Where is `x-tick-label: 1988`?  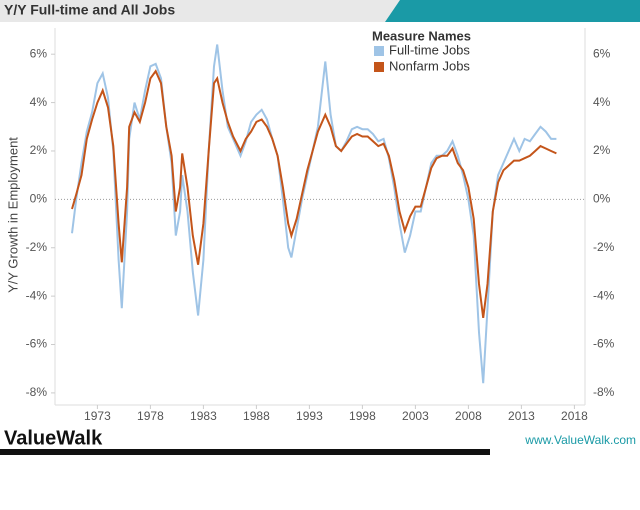
x-tick-label: 1988 is located at coordinates (256, 416).